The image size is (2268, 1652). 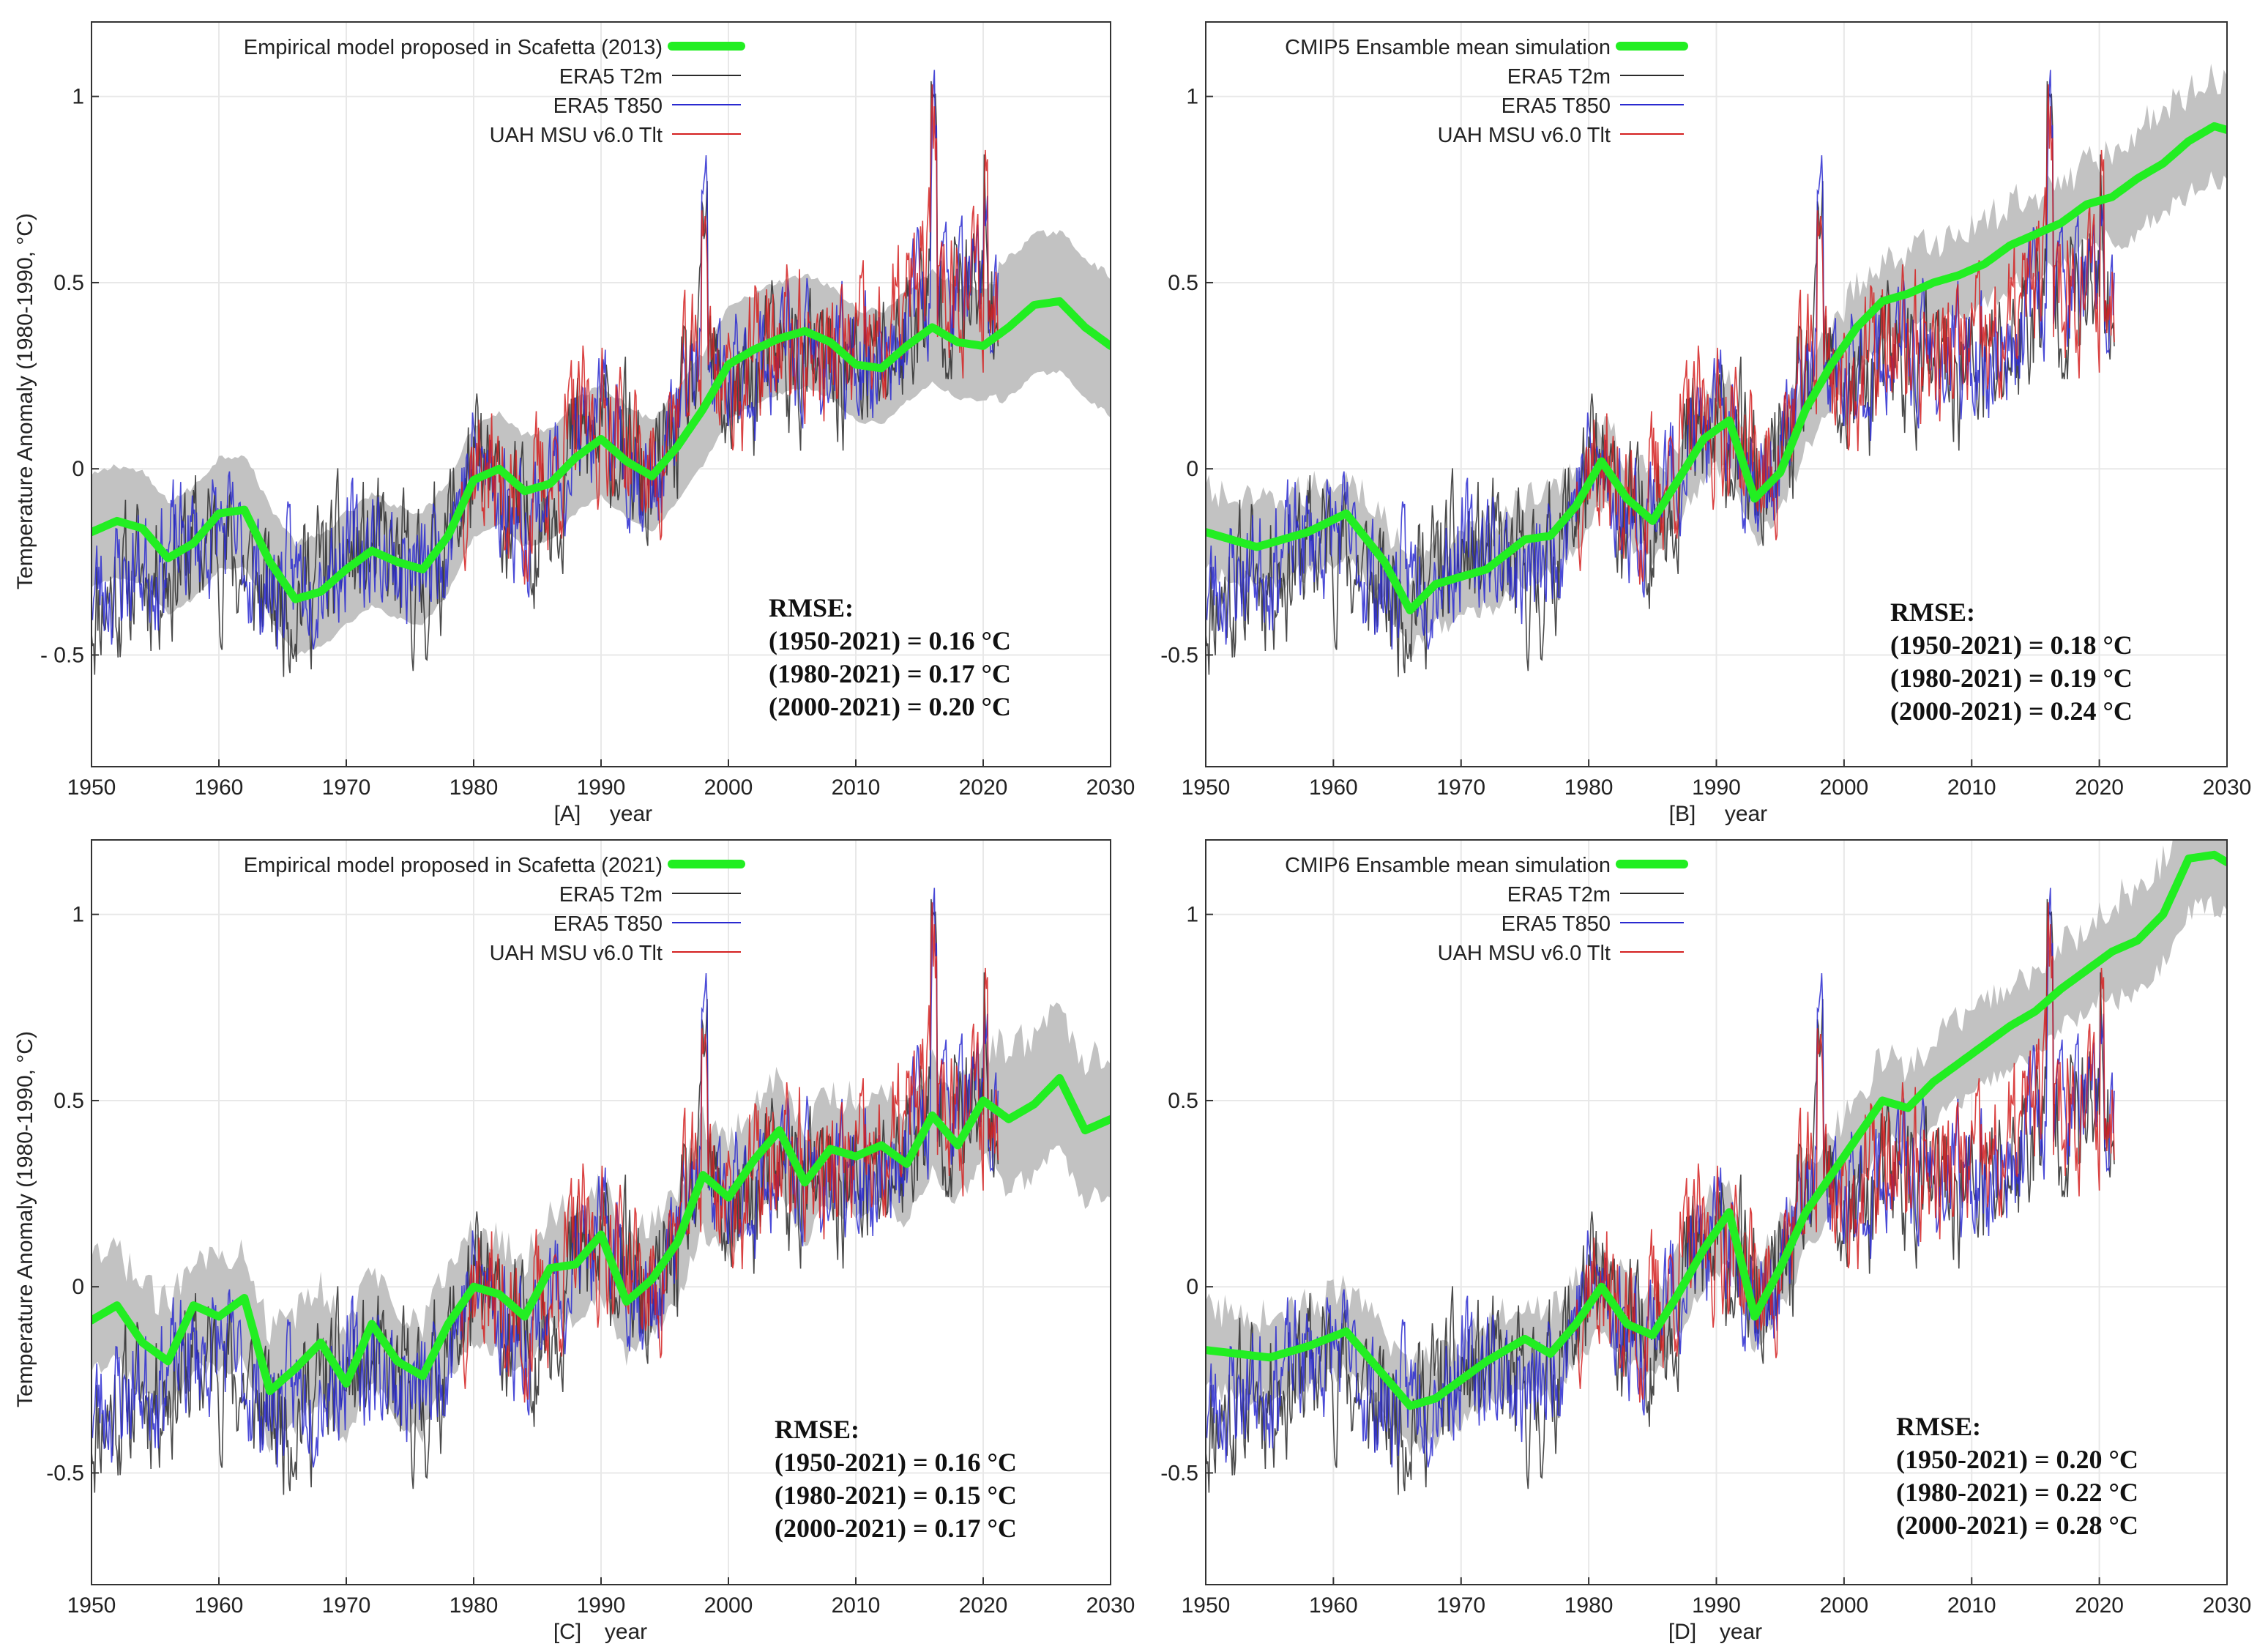 I want to click on rmse-line-1: (1950-2021) = 0.20 °C, so click(x=2017, y=1459).